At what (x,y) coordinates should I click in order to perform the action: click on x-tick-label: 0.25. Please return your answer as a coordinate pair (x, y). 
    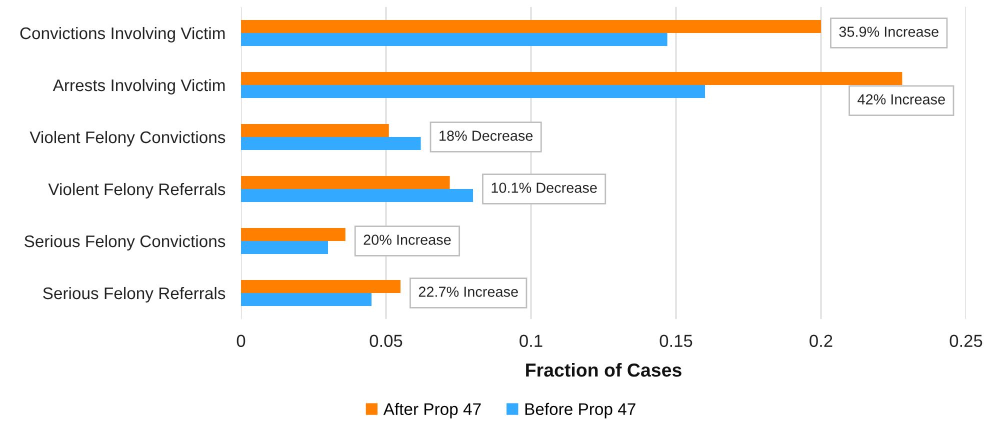
    Looking at the image, I should click on (966, 341).